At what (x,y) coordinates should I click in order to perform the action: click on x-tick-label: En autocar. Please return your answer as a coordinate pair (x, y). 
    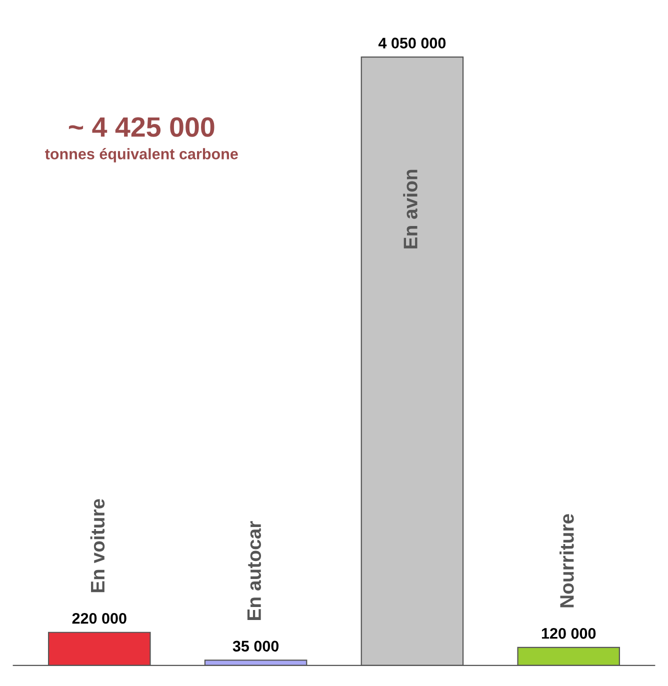
    Looking at the image, I should click on (254, 570).